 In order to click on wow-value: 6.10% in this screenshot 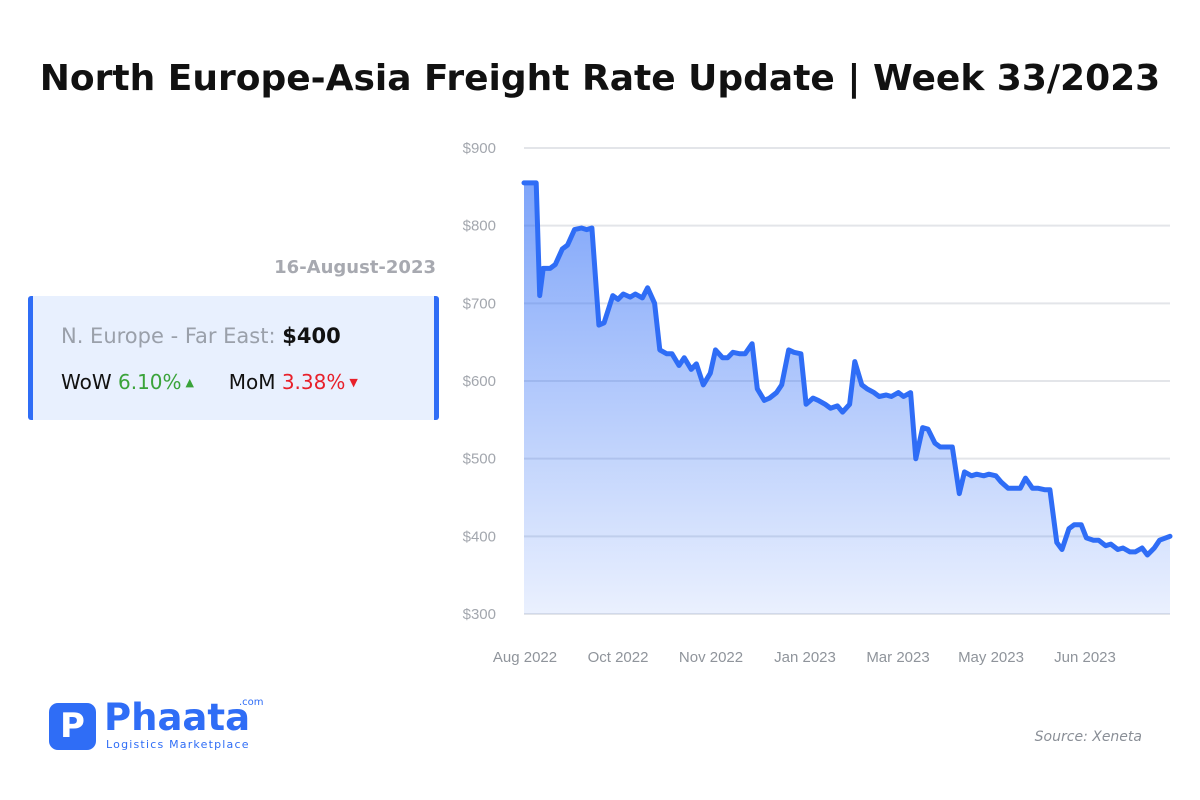, I will do `click(149, 382)`.